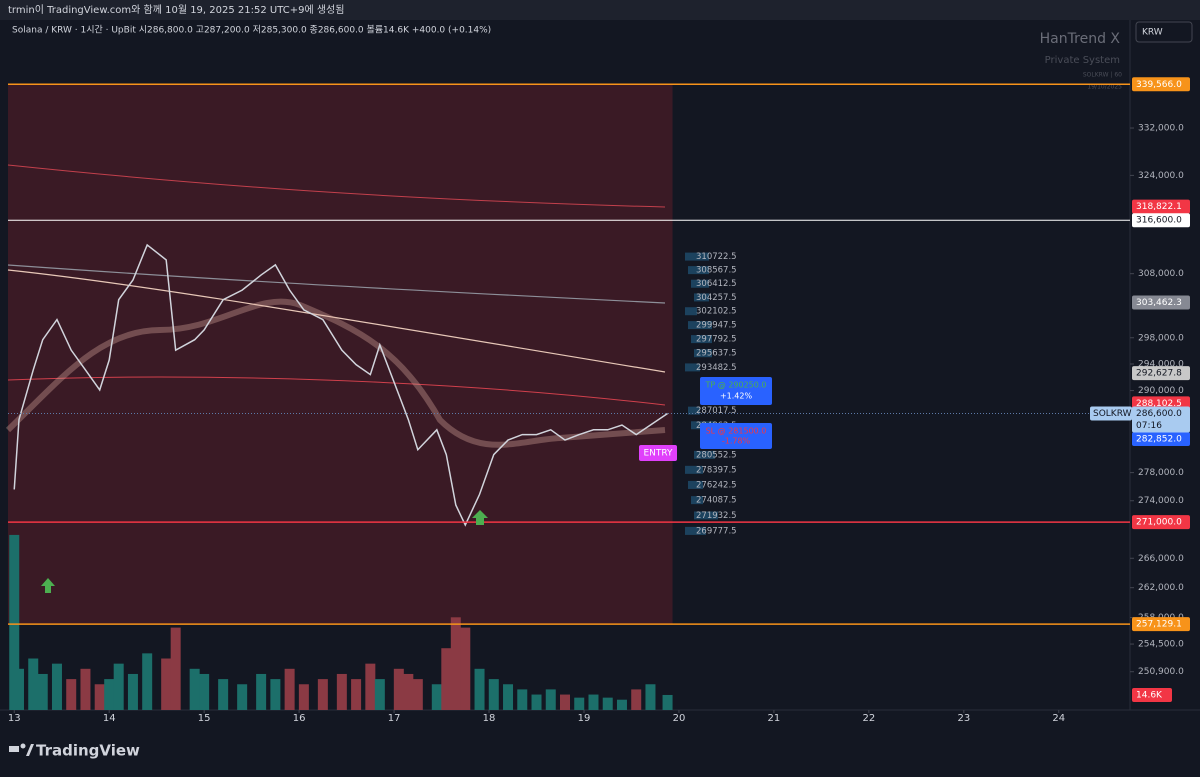  What do you see at coordinates (716, 354) in the screenshot?
I see `profile-label: 295637.5` at bounding box center [716, 354].